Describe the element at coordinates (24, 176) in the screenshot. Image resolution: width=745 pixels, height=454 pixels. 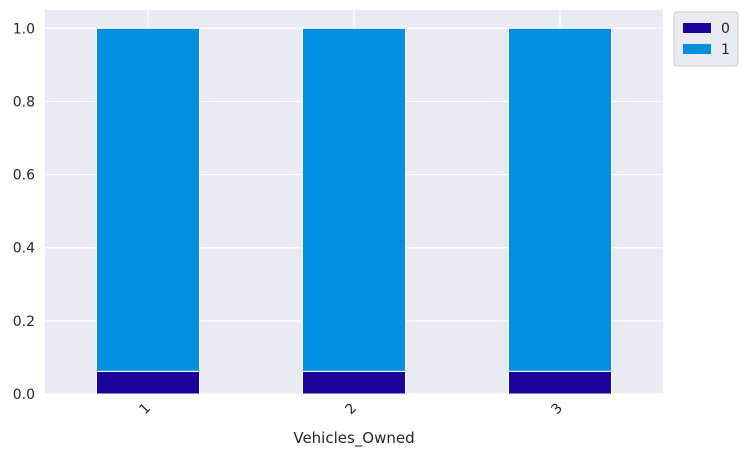
I see `y-tick-label: 0.6` at that location.